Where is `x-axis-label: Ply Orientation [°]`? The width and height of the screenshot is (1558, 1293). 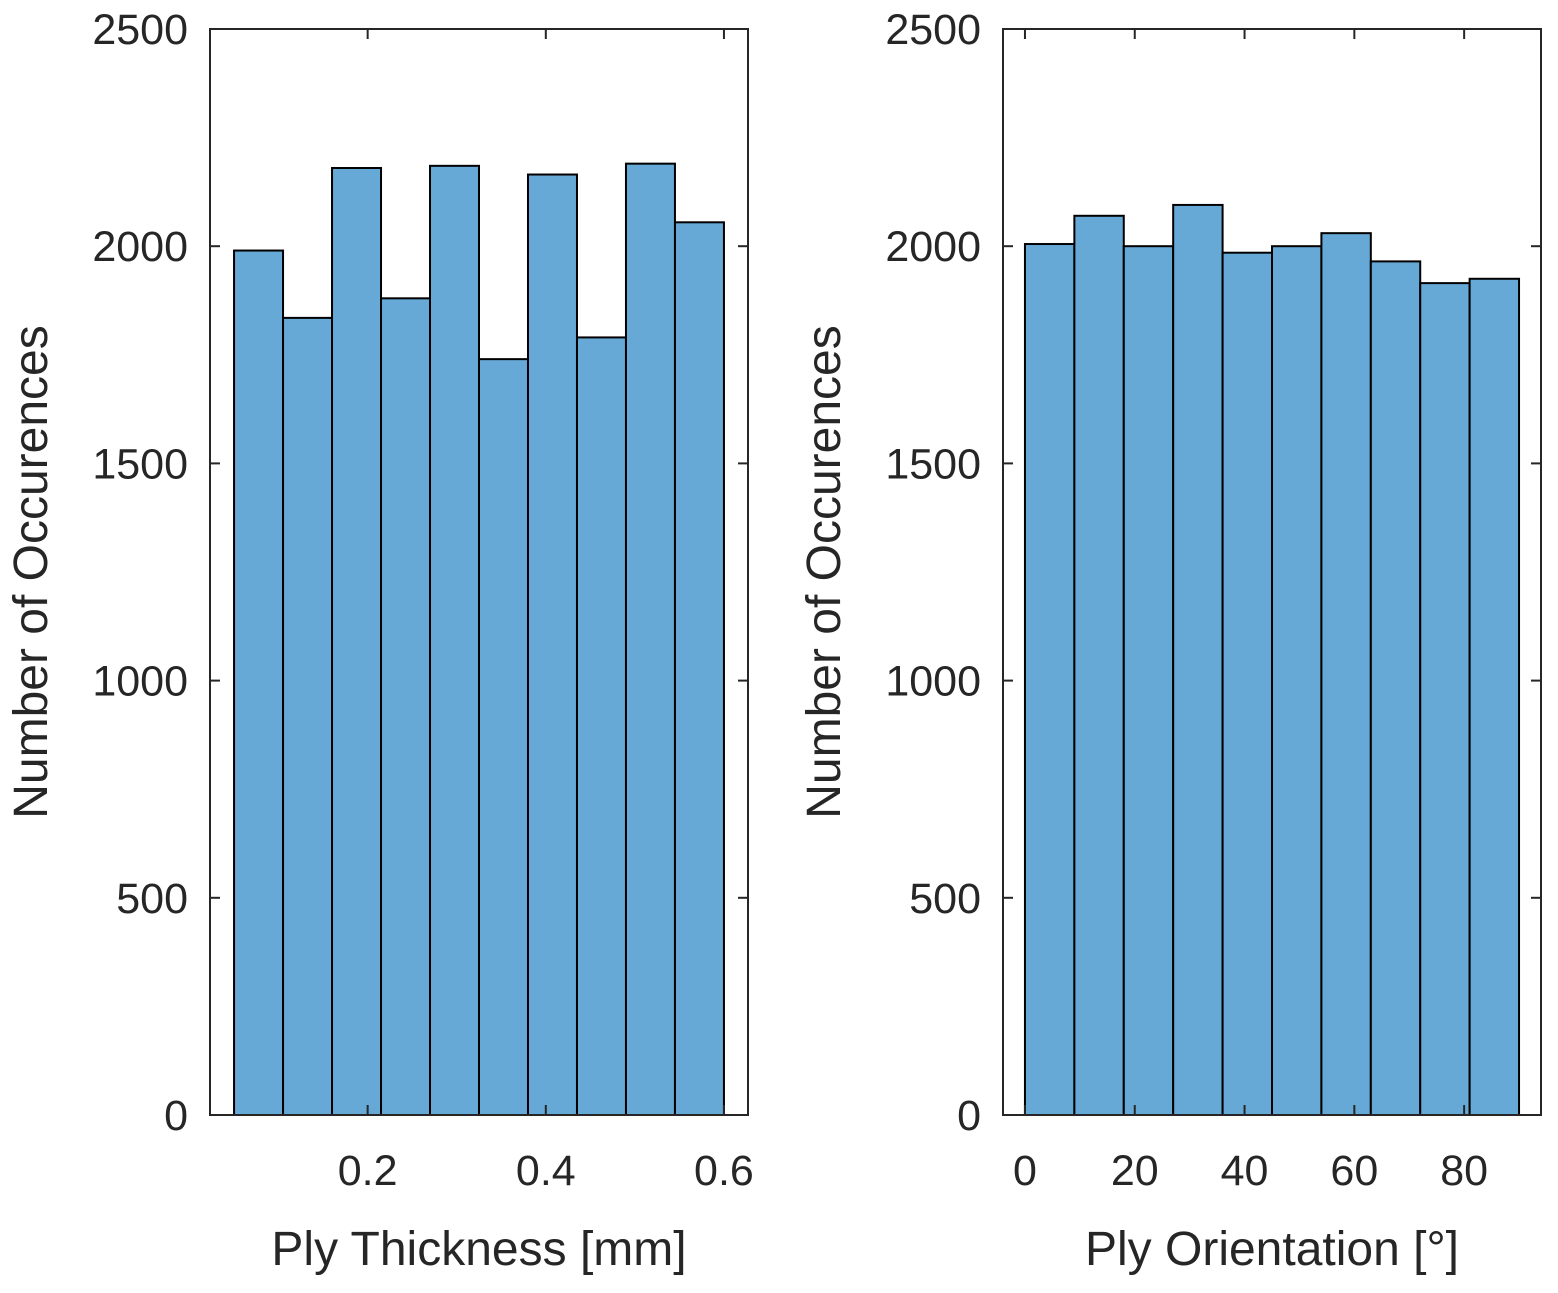 x-axis-label: Ply Orientation [°] is located at coordinates (1272, 1249).